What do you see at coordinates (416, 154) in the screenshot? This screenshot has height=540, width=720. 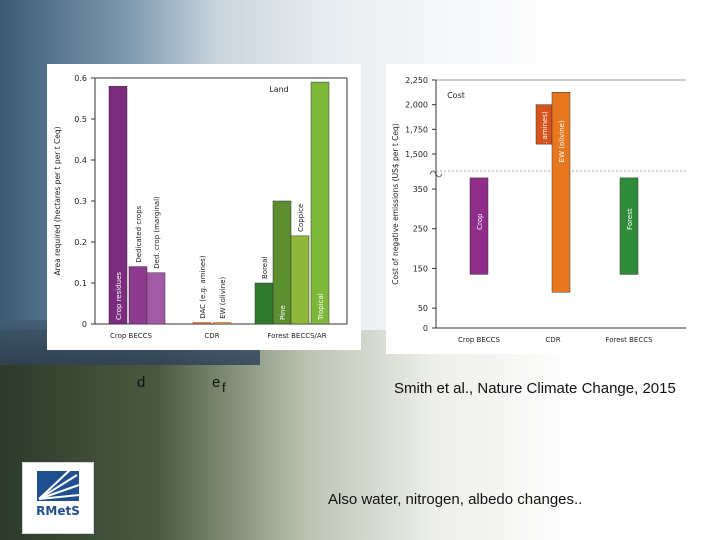 I see `y-tick-label: 1,500` at bounding box center [416, 154].